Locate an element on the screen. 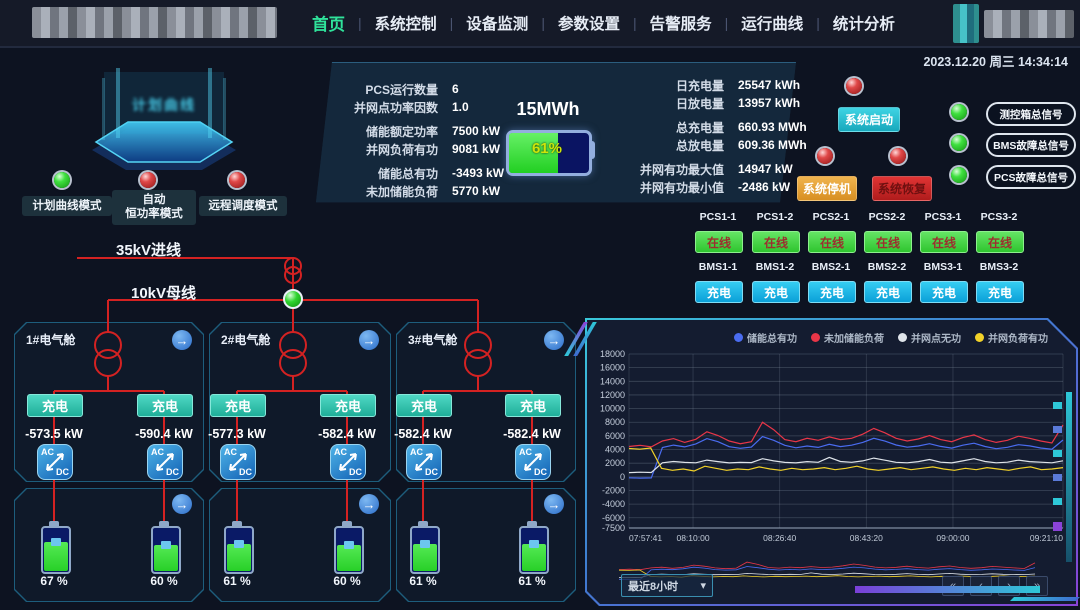 This screenshot has height=610, width=1080. blurred-site-title is located at coordinates (154, 22).